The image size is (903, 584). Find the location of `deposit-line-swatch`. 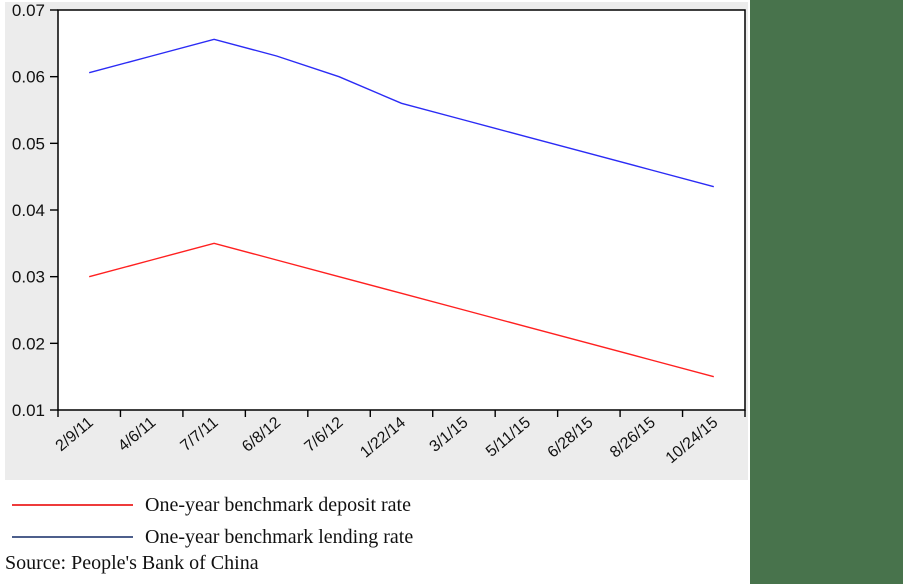

deposit-line-swatch is located at coordinates (72, 505).